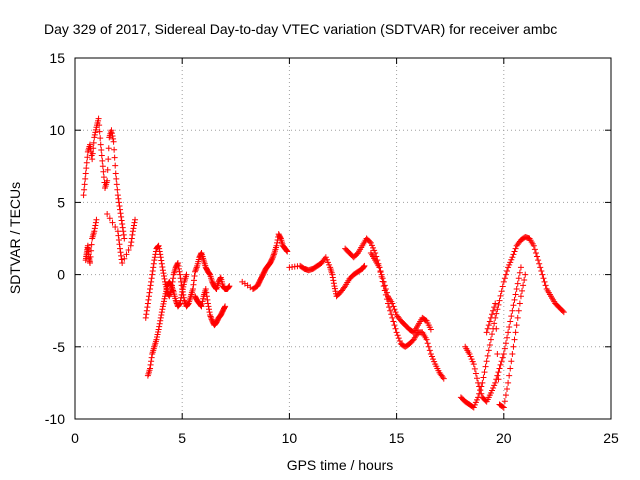  I want to click on x-tick-label: 25, so click(611, 438).